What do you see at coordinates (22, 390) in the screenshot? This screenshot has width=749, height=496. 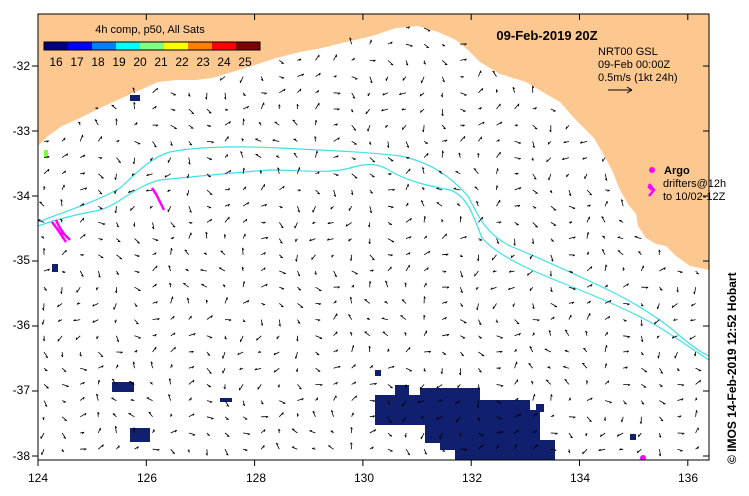 I see `lat-tick-label: -37` at bounding box center [22, 390].